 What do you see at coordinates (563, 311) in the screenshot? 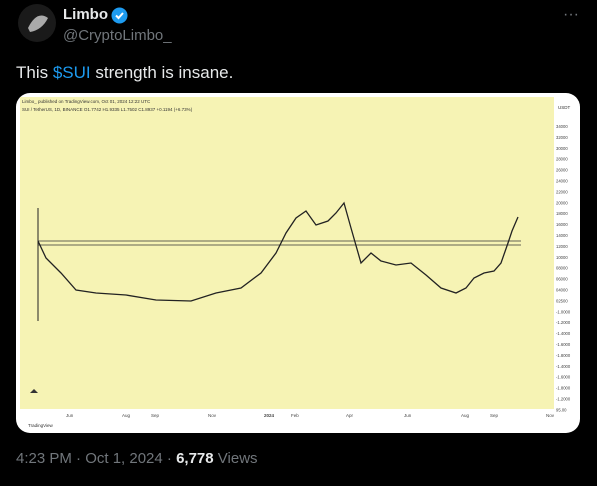
I see `price-label: -1.0000` at bounding box center [563, 311].